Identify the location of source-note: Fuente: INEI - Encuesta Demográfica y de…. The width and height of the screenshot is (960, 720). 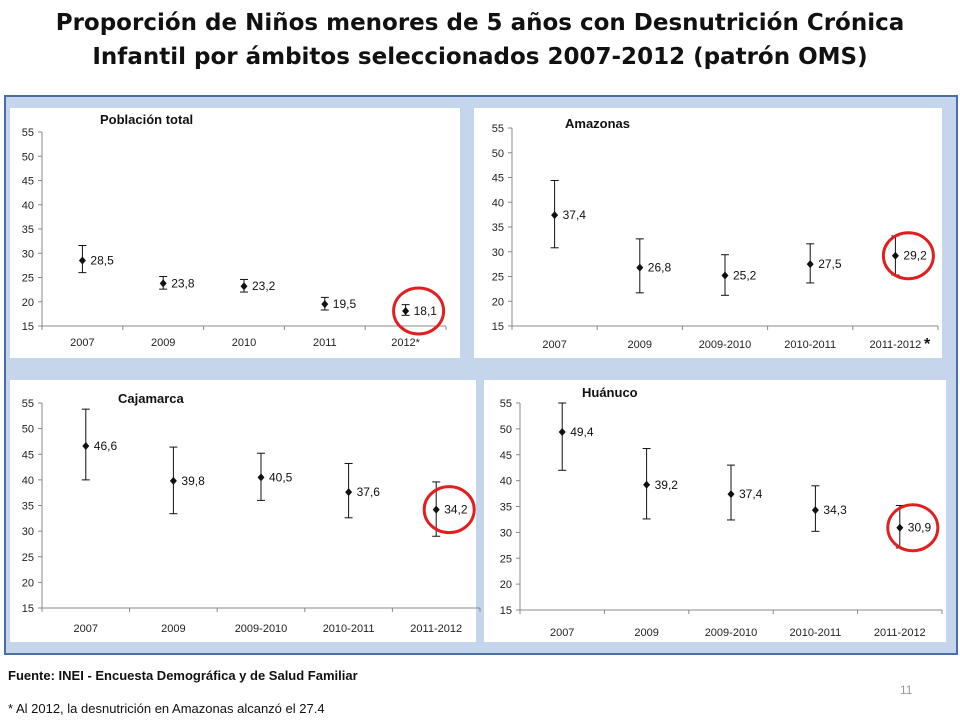
(183, 675).